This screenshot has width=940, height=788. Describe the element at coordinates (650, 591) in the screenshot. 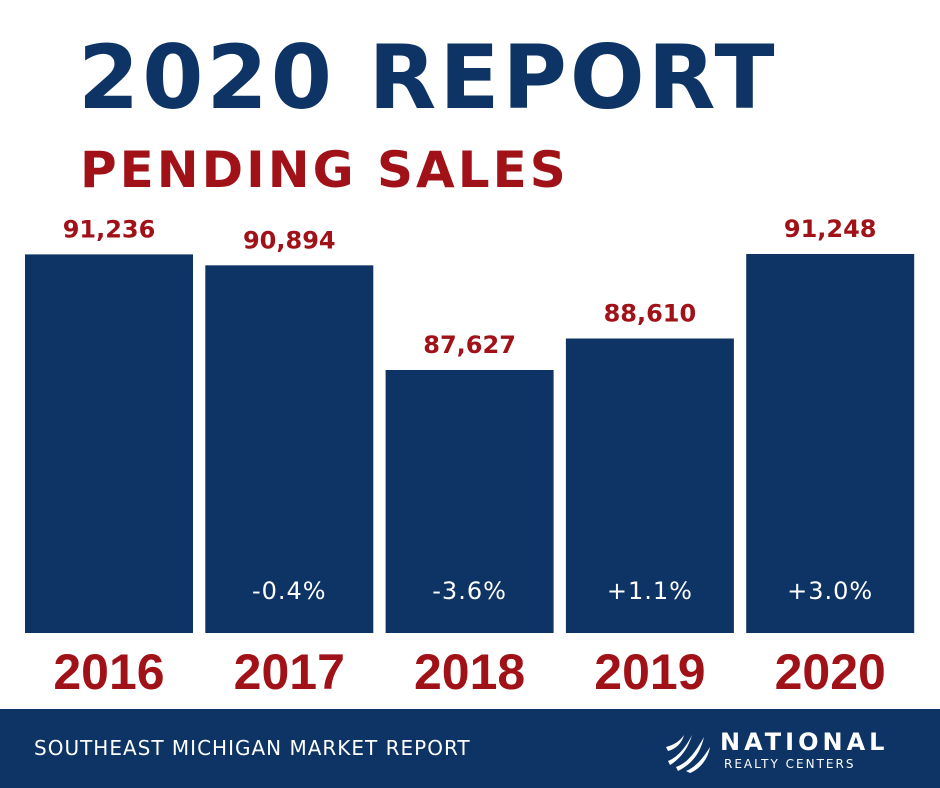

I see `change-label-2019: +1.1%` at that location.